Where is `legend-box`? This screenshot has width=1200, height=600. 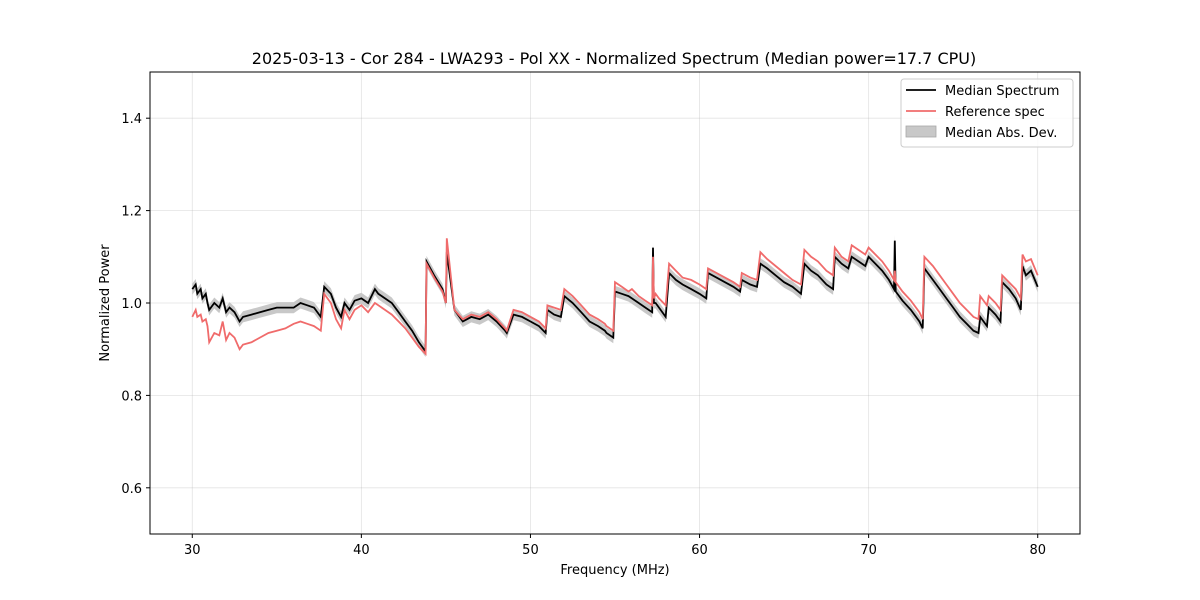
legend-box is located at coordinates (987, 113).